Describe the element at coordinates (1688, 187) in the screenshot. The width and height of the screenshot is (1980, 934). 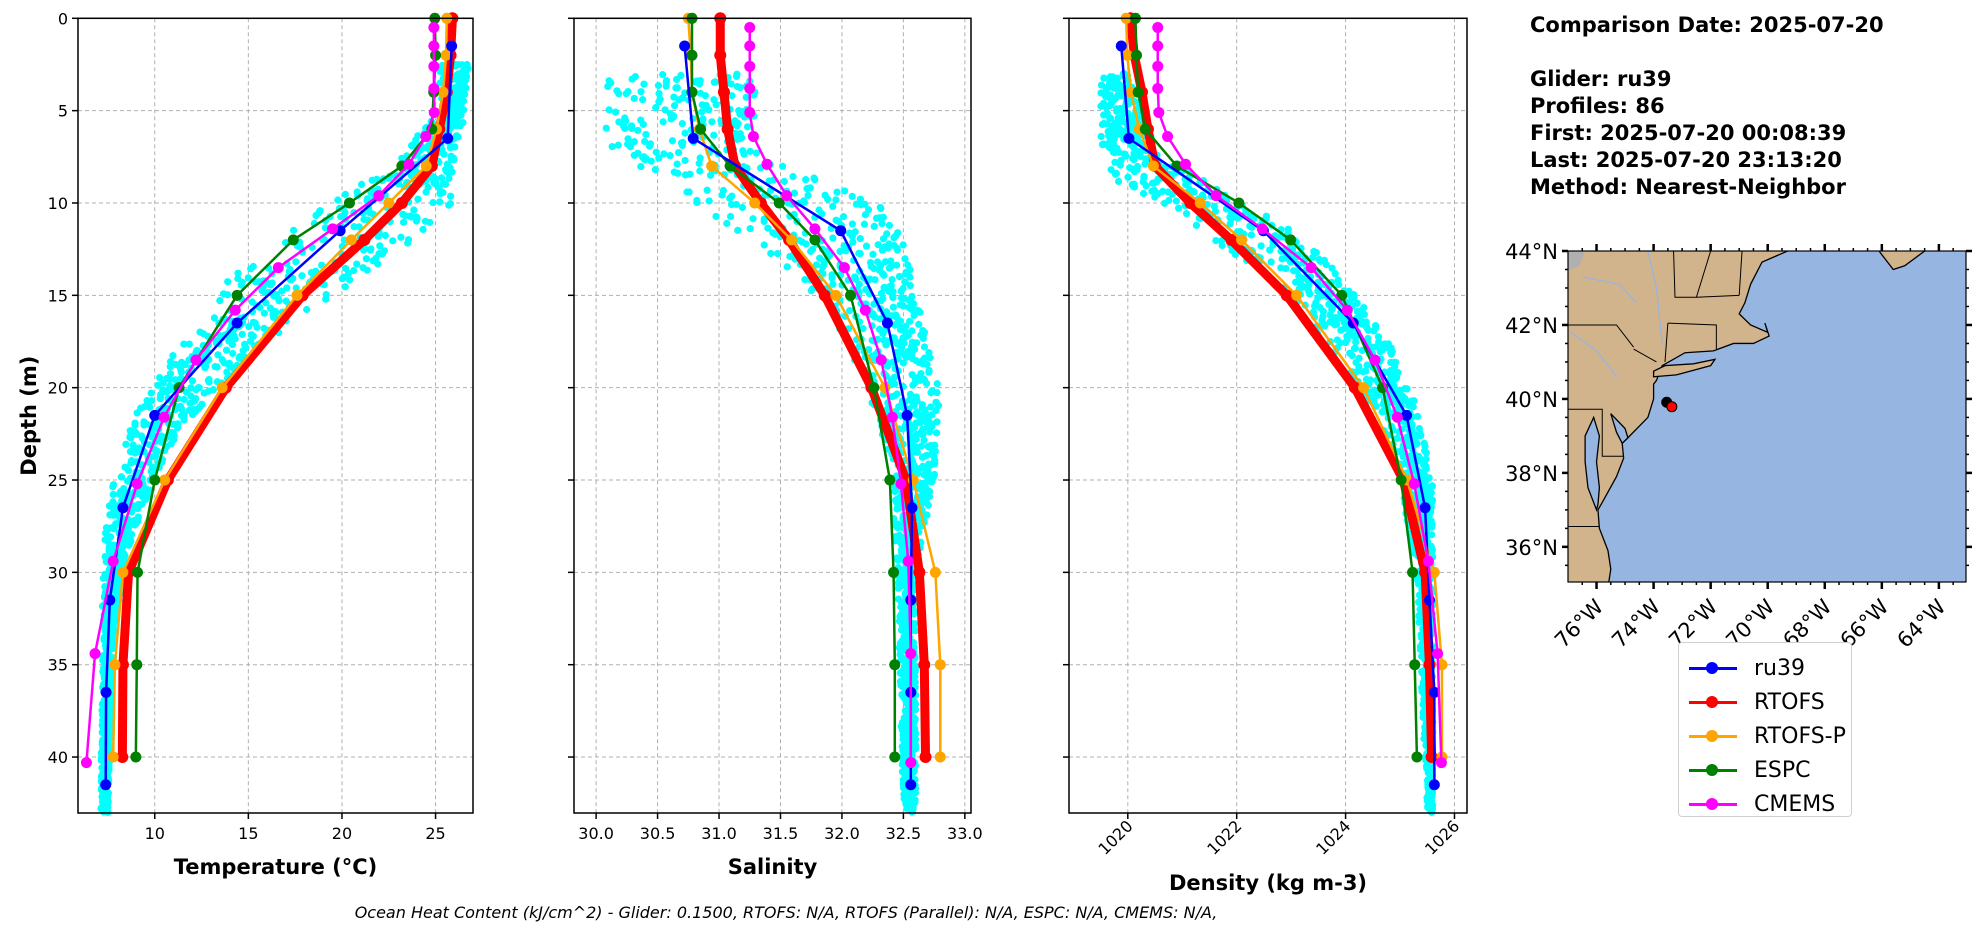
I see `method: Method: Nearest-Neighbor` at that location.